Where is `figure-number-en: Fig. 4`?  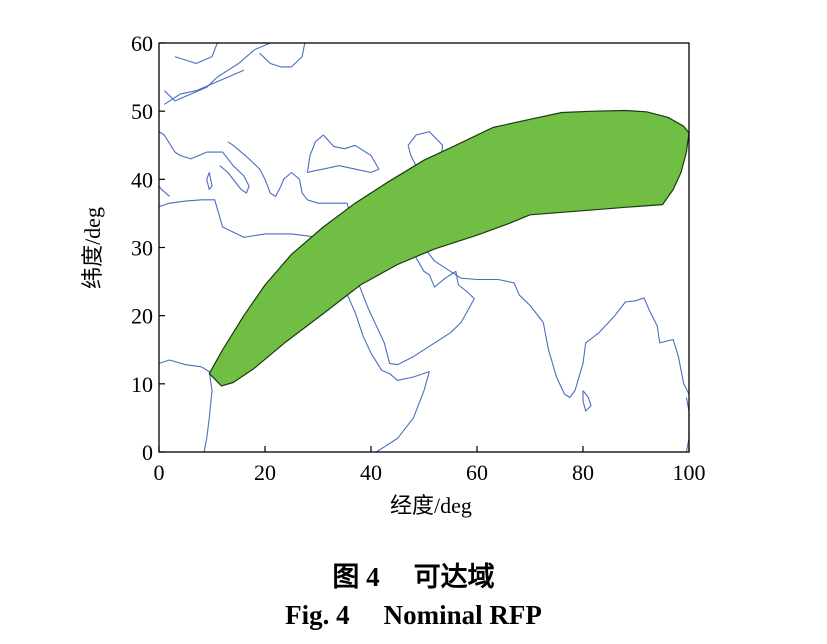 figure-number-en: Fig. 4 is located at coordinates (317, 615).